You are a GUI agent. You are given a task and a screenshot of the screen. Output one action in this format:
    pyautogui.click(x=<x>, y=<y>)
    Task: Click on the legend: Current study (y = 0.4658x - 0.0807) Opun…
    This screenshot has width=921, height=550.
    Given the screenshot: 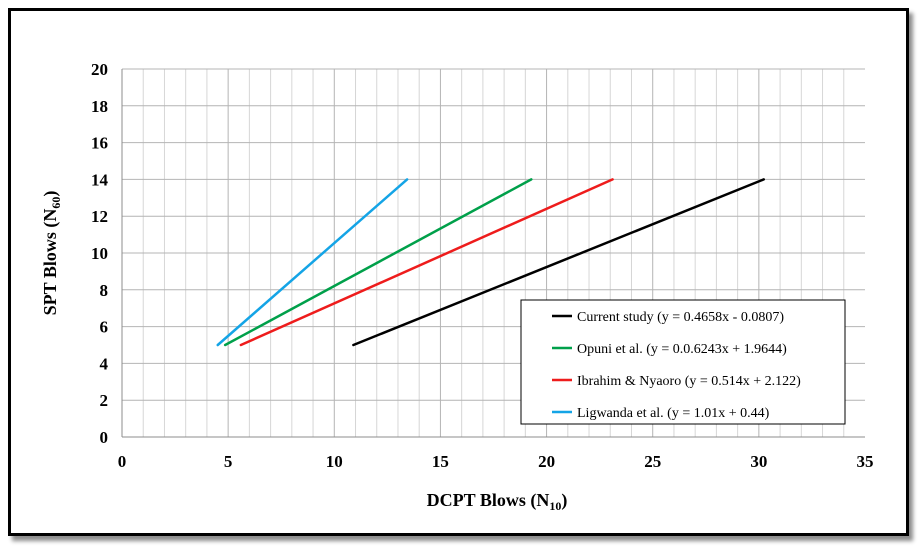 What is the action you would take?
    pyautogui.click(x=683, y=362)
    